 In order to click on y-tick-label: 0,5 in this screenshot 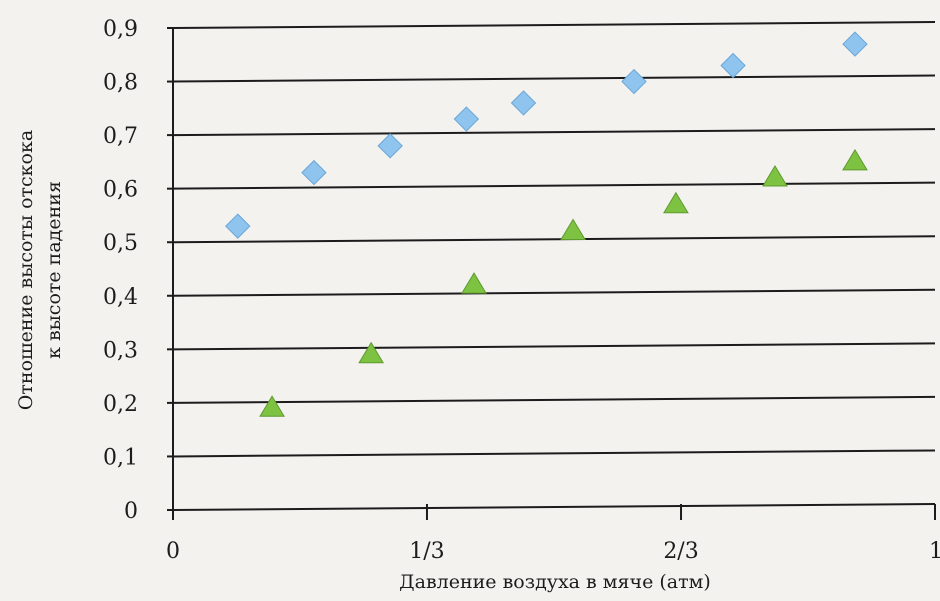, I will do `click(120, 243)`.